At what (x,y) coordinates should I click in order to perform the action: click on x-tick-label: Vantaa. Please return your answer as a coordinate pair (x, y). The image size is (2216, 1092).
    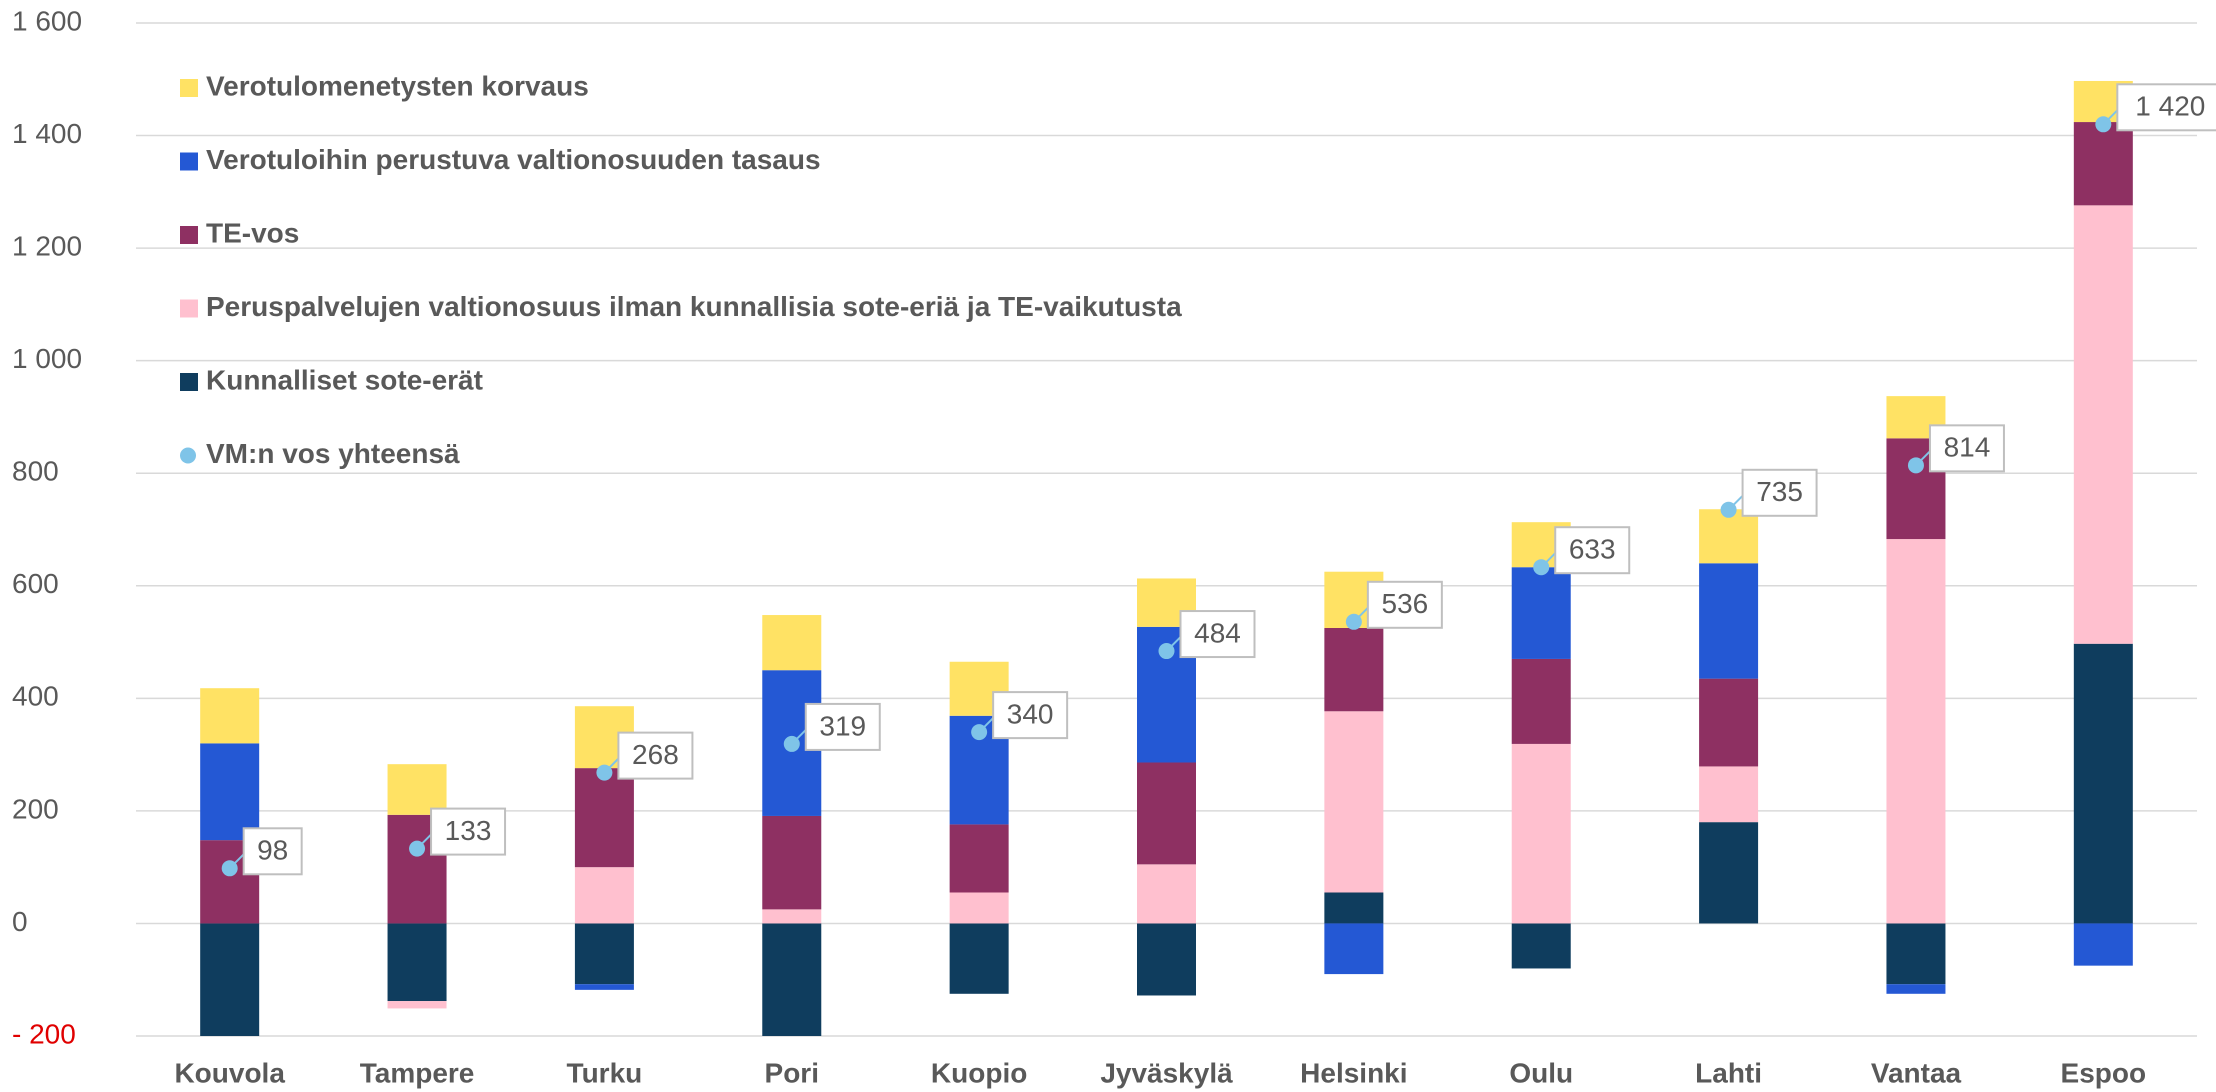
    Looking at the image, I should click on (1916, 1072).